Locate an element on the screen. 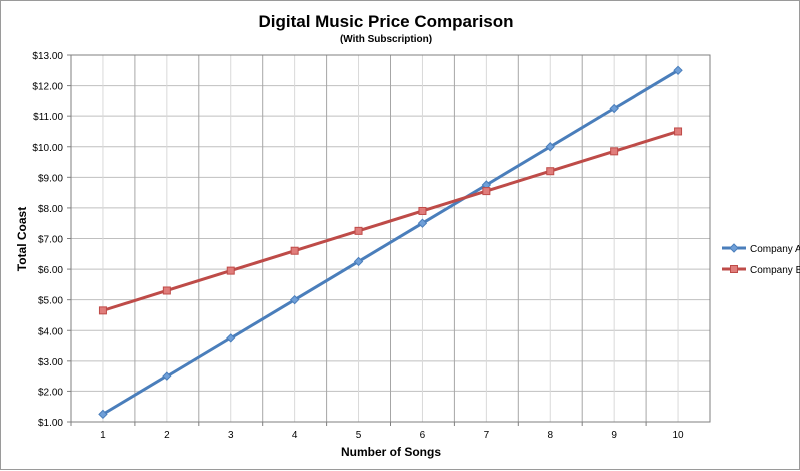  x-tick-label: 1 is located at coordinates (103, 435).